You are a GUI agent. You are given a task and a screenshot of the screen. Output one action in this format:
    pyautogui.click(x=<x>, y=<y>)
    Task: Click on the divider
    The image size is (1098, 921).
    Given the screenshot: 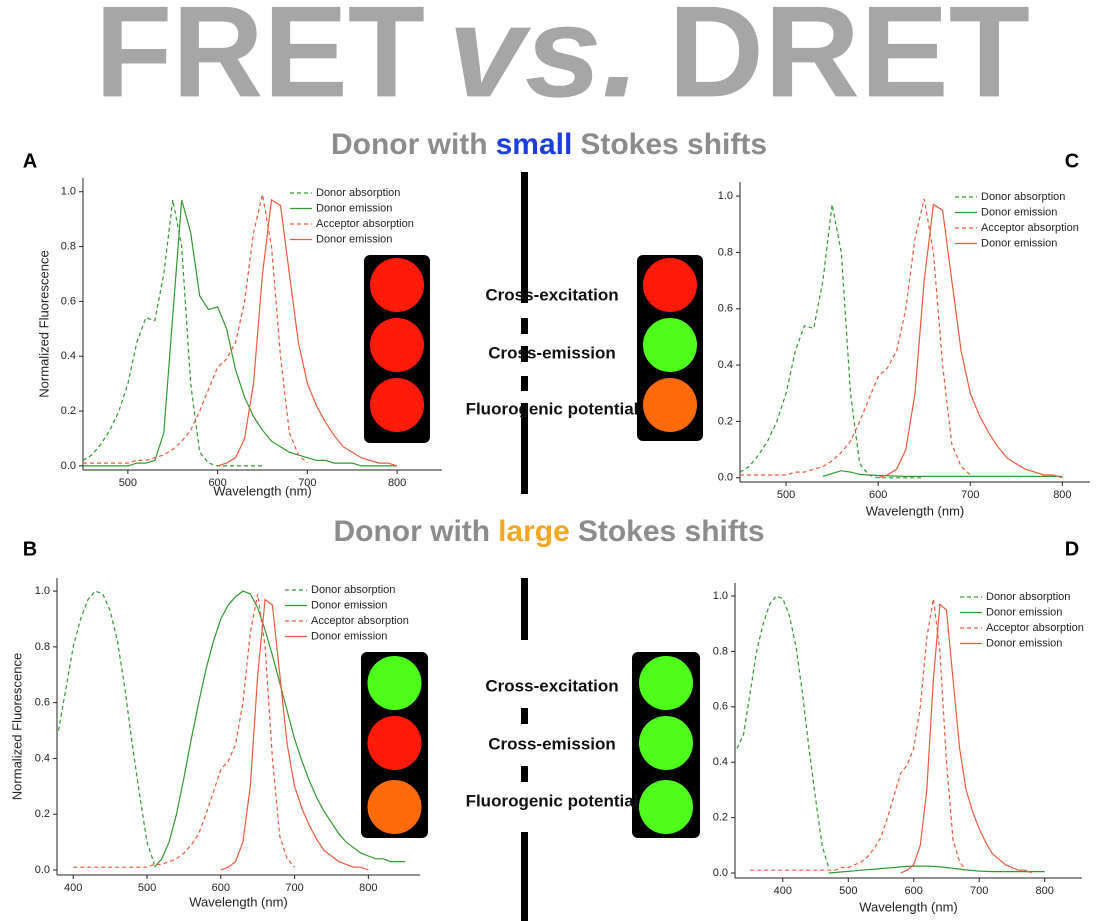 What is the action you would take?
    pyautogui.click(x=524, y=546)
    